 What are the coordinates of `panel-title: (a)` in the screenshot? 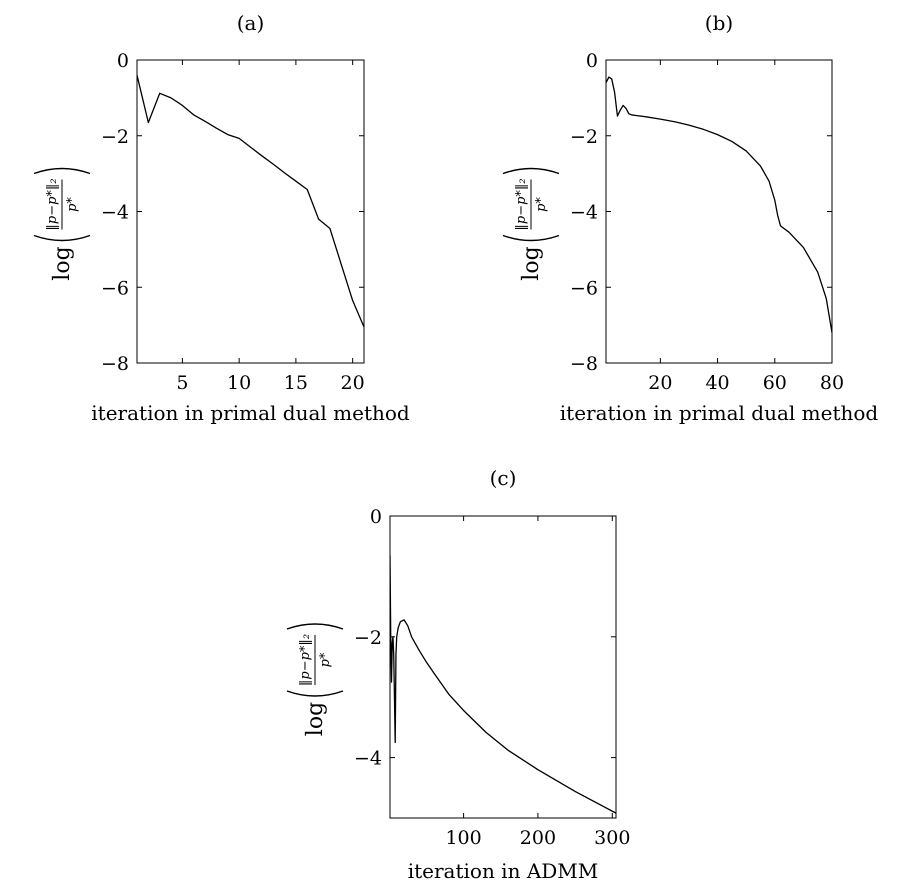 It's located at (251, 23).